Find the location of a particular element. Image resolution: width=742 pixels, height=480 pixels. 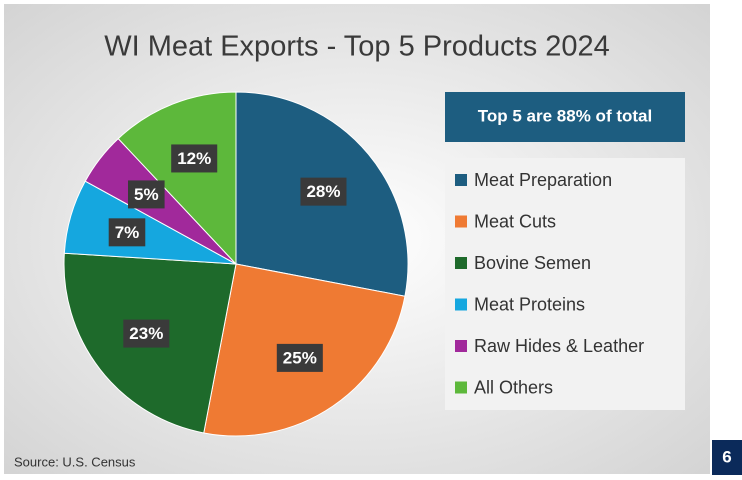

page-number: 6 is located at coordinates (726, 456).